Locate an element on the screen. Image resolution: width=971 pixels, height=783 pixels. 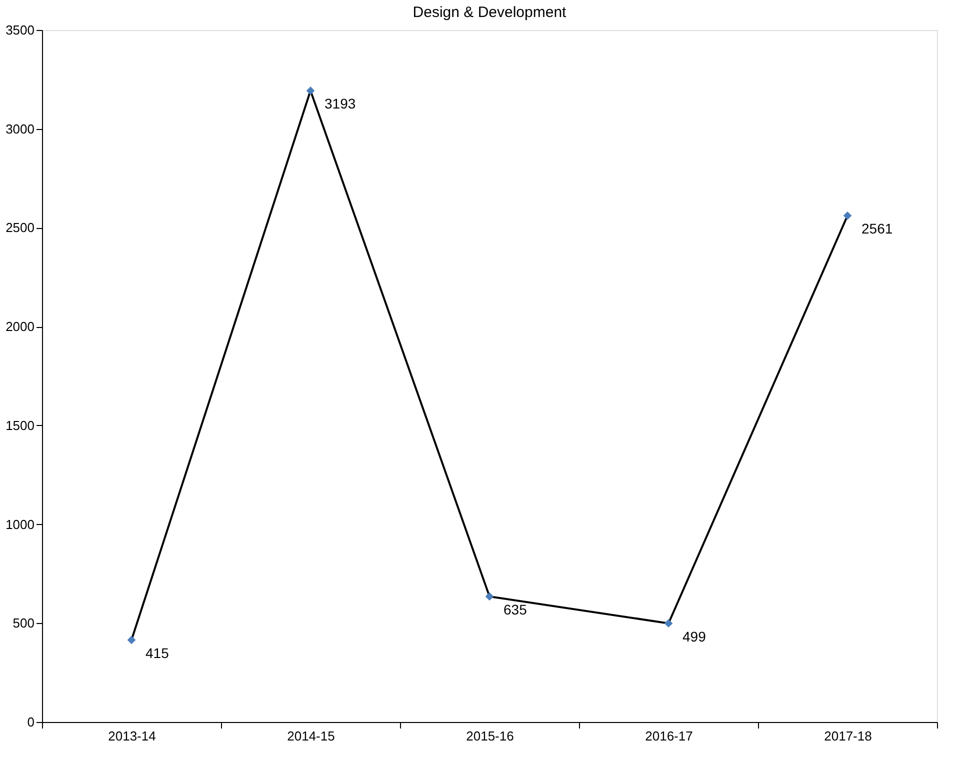
x-tick-label: 2017-18 is located at coordinates (848, 736).